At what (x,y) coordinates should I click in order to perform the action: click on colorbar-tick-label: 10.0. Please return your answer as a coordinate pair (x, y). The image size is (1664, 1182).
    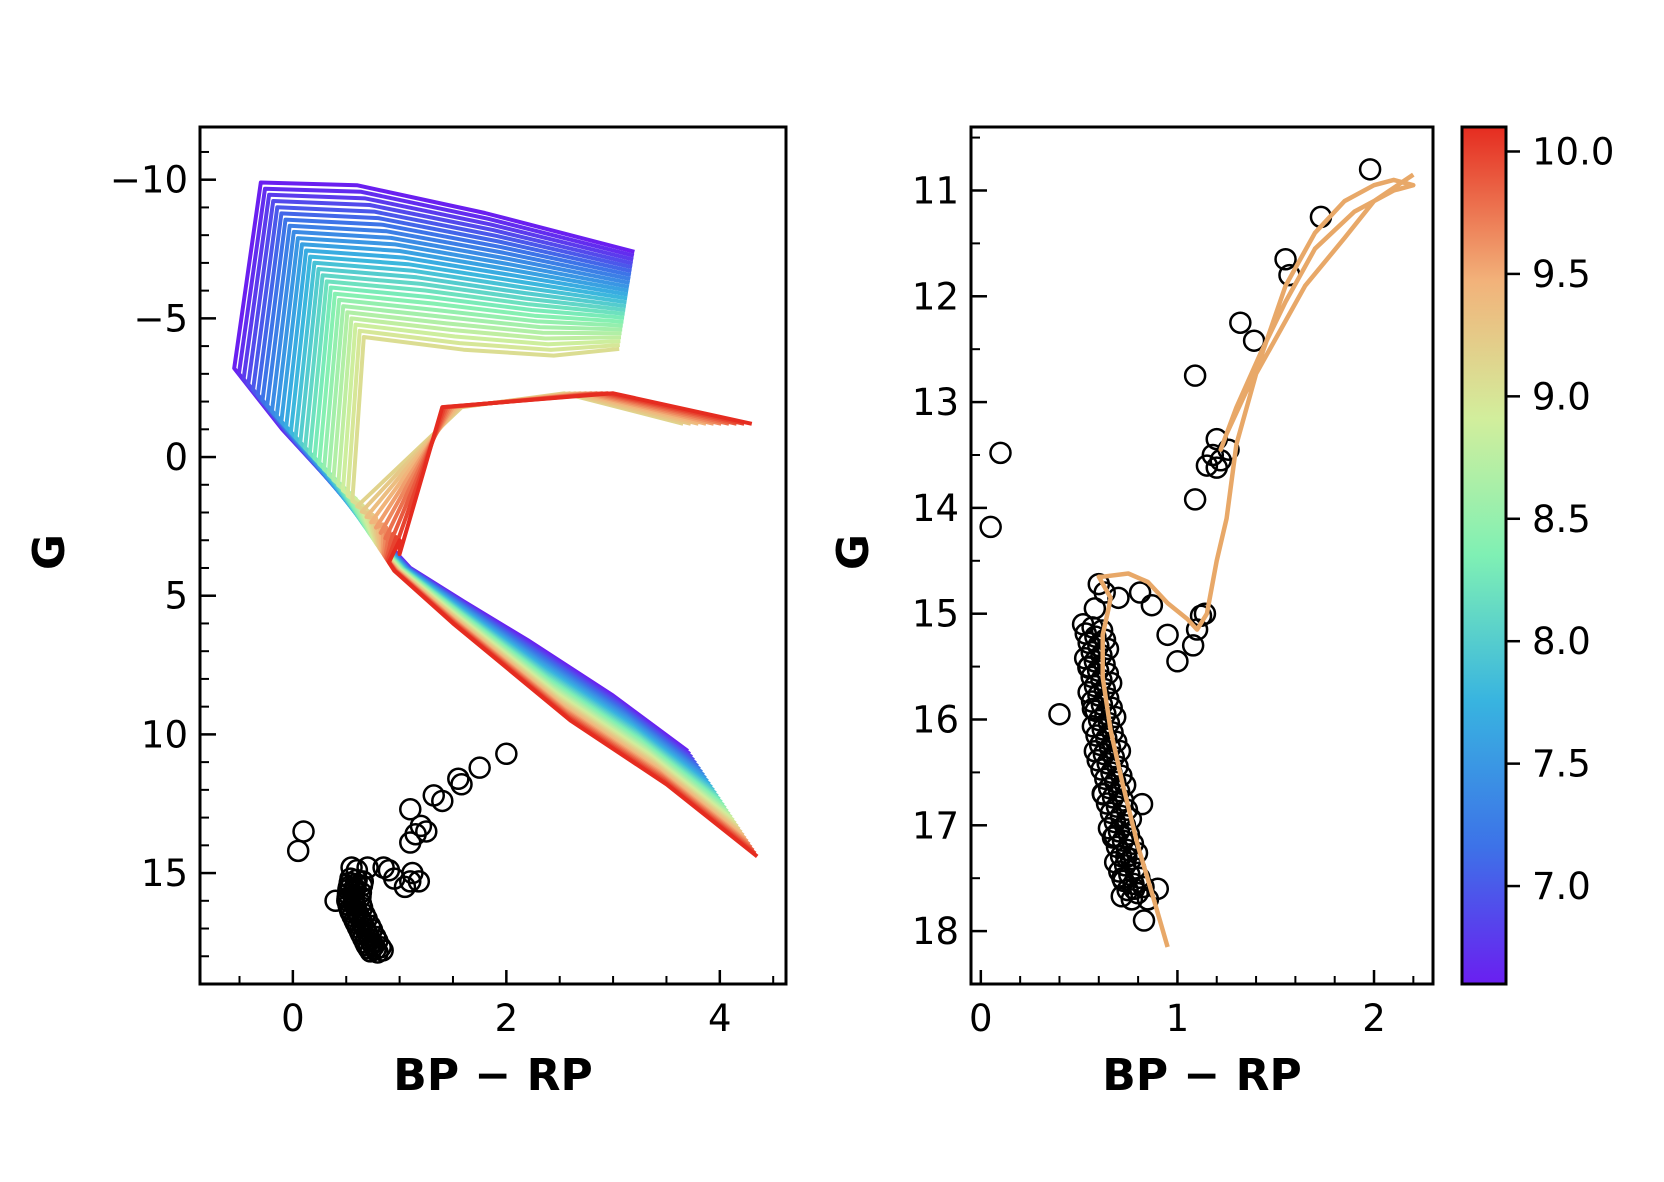
    Looking at the image, I should click on (1573, 151).